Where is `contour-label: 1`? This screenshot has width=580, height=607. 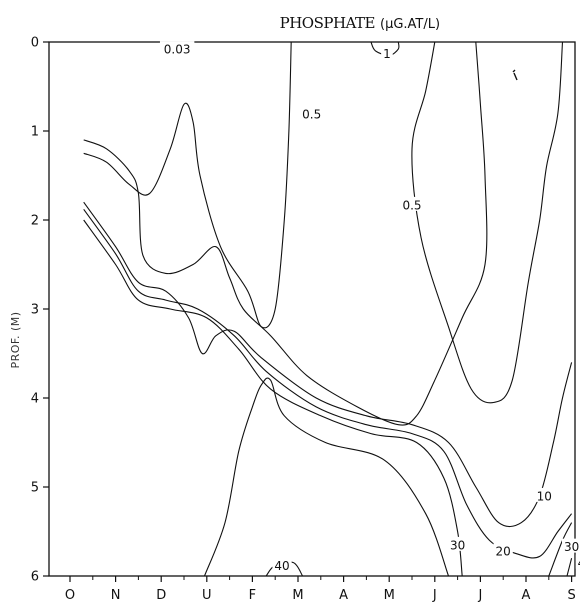 contour-label: 1 is located at coordinates (387, 54).